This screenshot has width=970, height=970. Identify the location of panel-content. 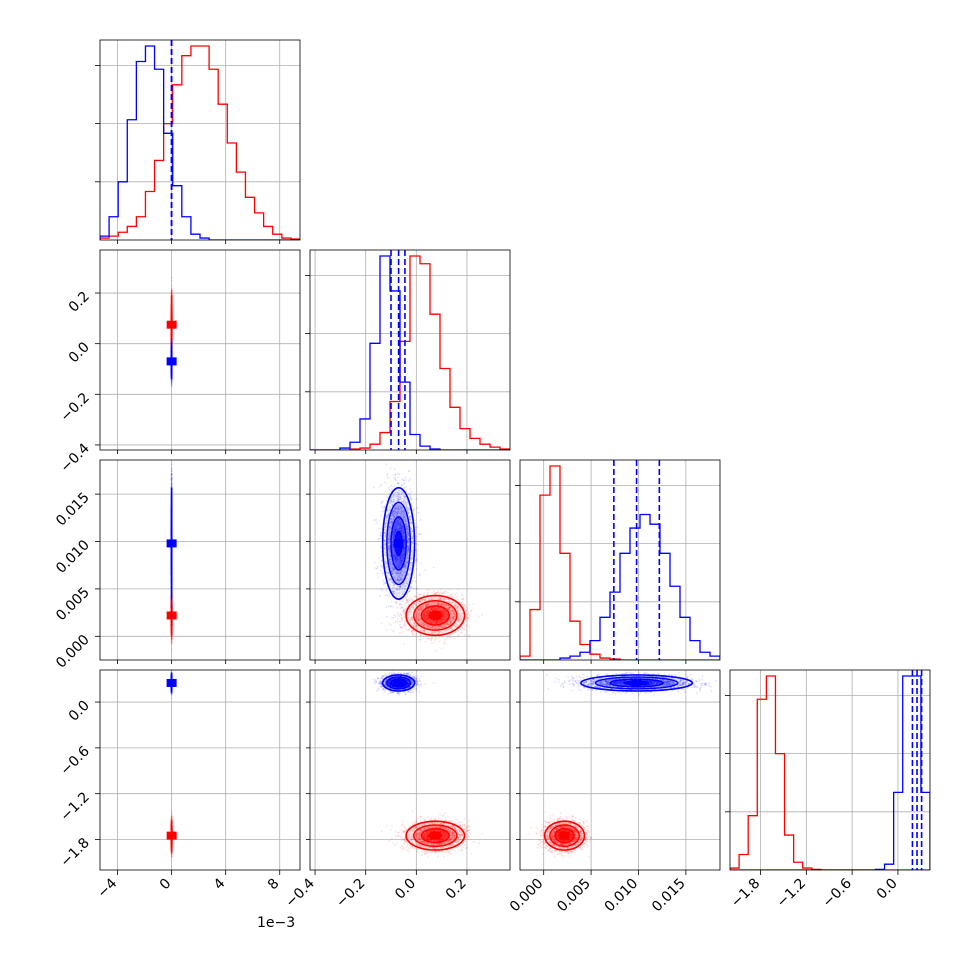
(171, 557).